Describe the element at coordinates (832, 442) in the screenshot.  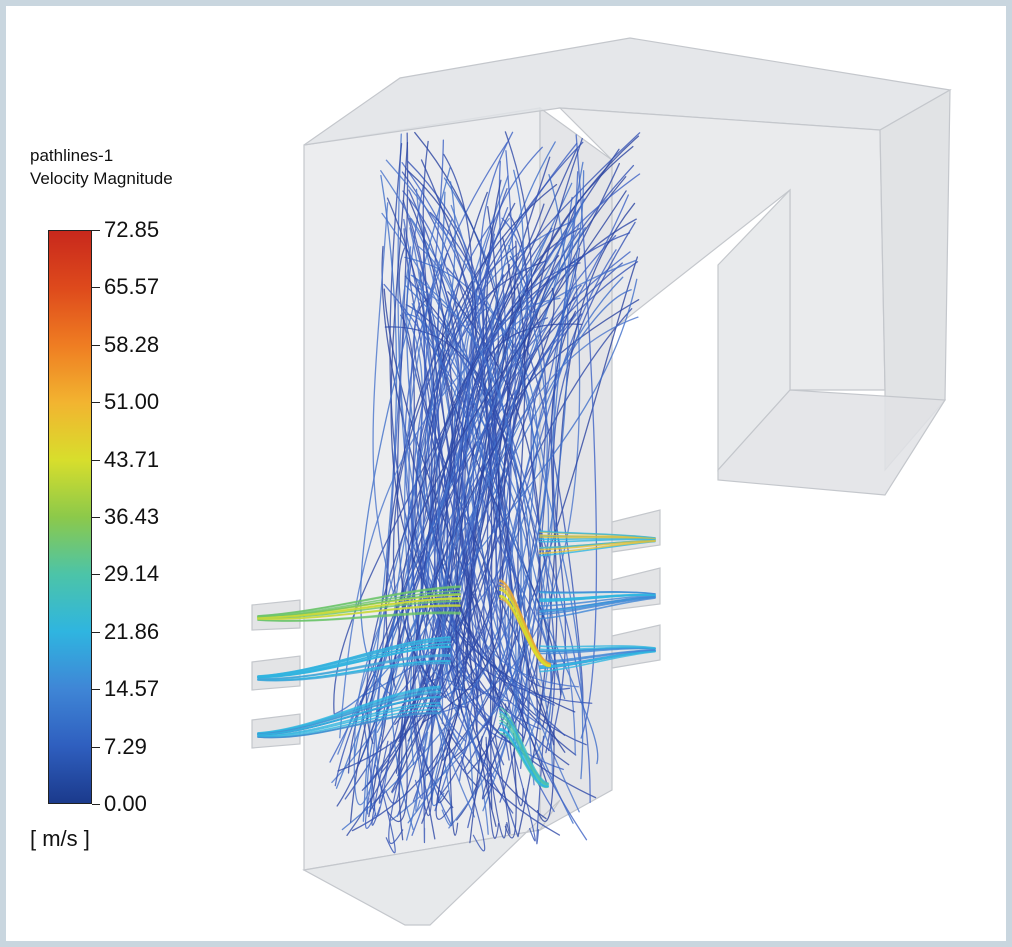
I see `downpass-bottom` at that location.